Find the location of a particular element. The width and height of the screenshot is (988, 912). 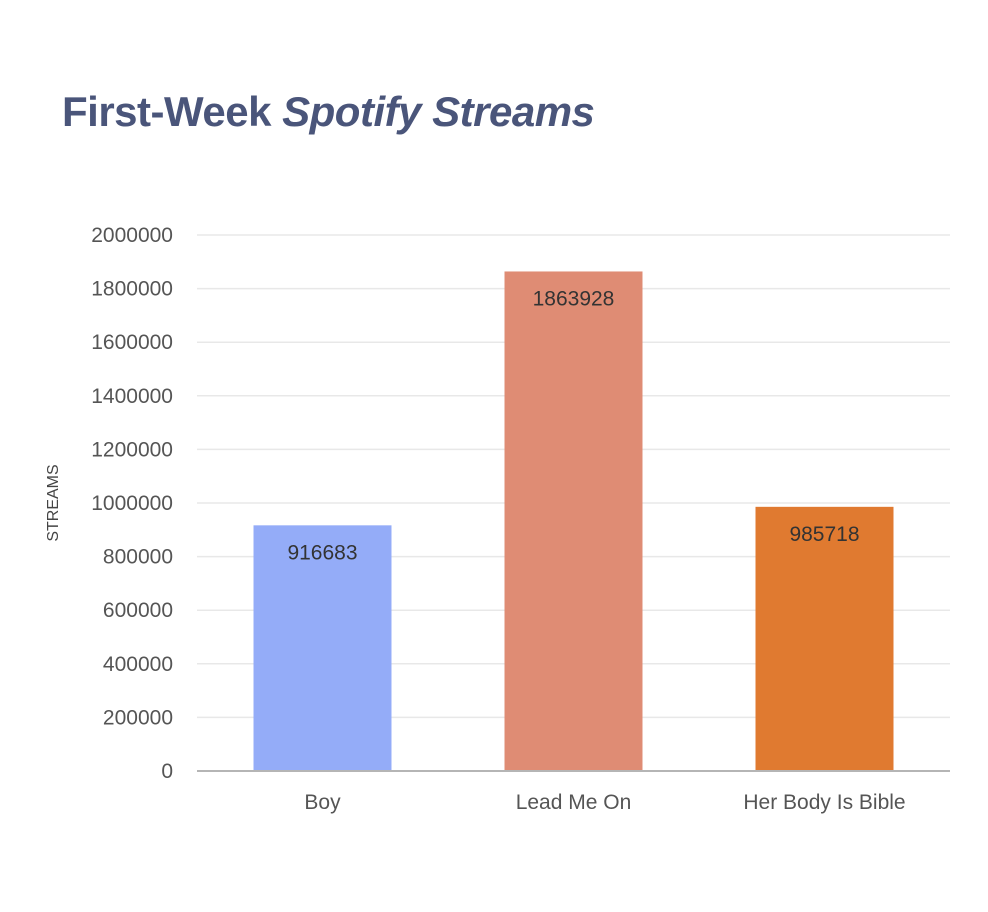

y-tick-label: 200000 is located at coordinates (138, 717).